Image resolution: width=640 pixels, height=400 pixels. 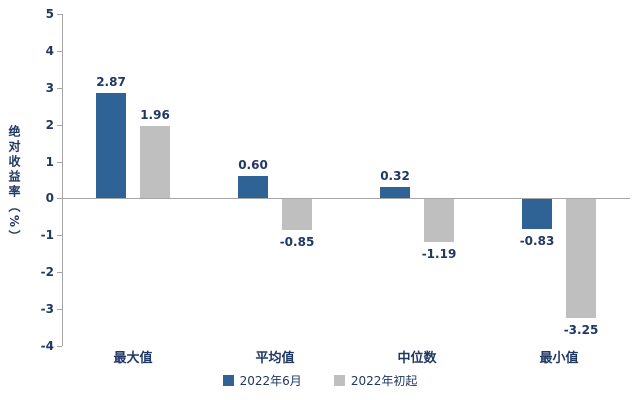 I want to click on value-label: -3.25, so click(x=581, y=330).